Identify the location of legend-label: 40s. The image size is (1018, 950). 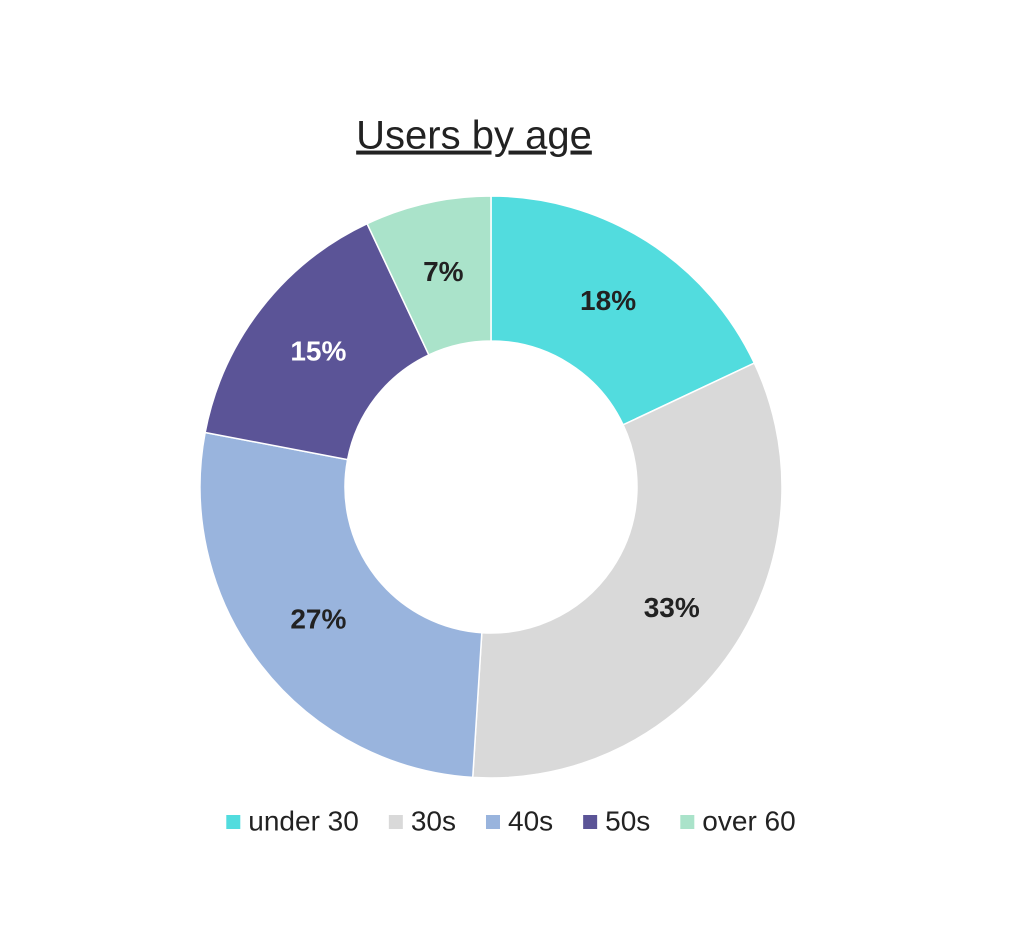
(530, 820).